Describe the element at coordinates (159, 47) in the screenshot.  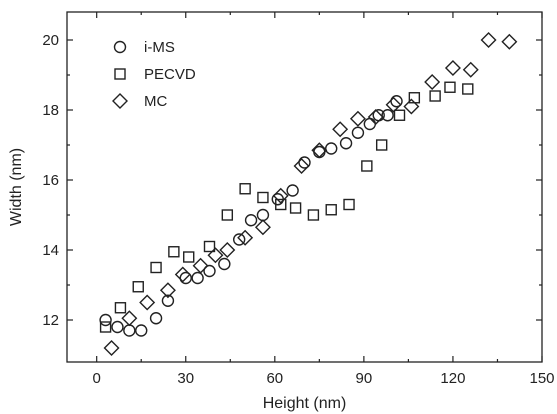
I see `legend-label: i-MS` at that location.